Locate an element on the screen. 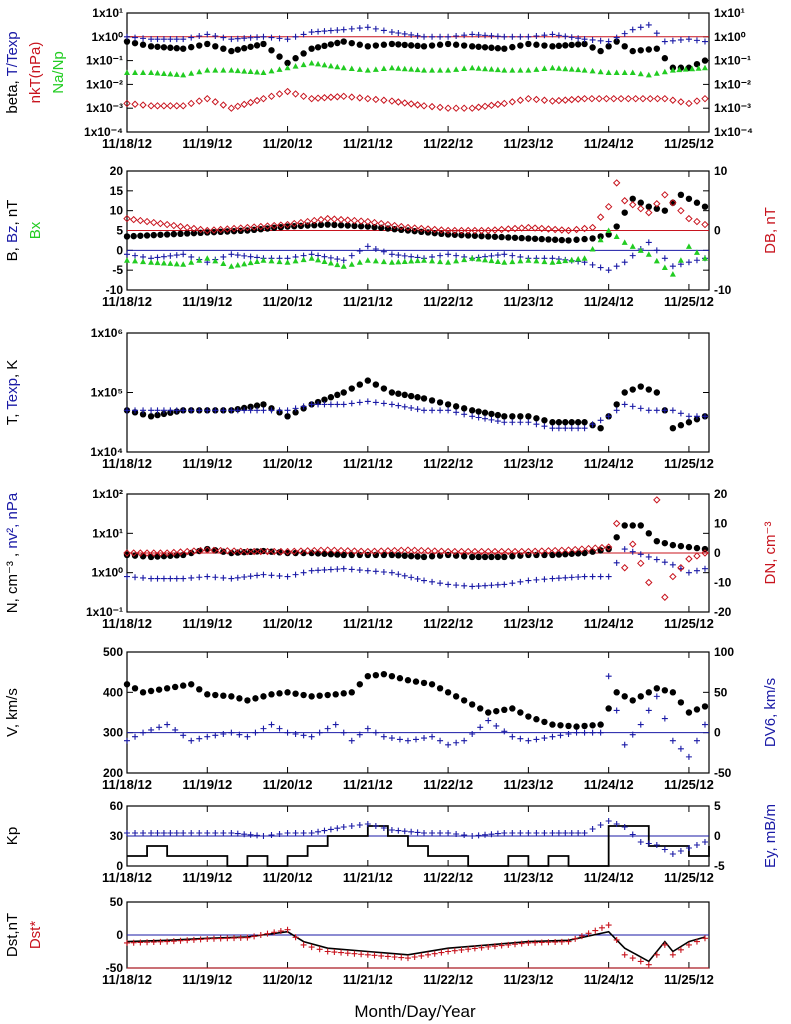 The width and height of the screenshot is (791, 1024). label-part: B, is located at coordinates (12, 252).